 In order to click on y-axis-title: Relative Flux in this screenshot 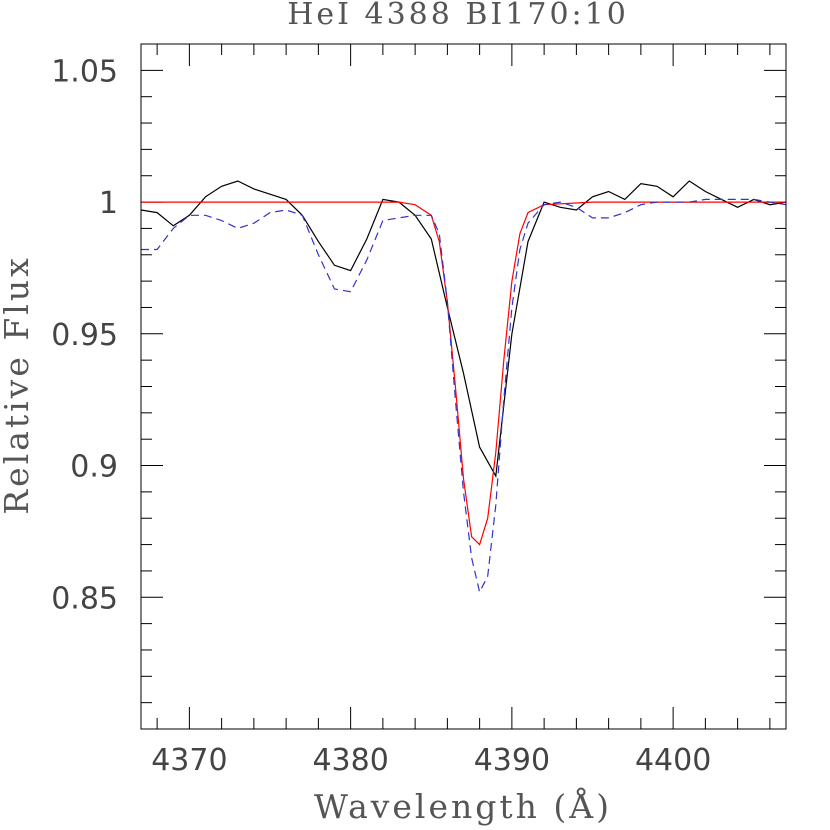, I will do `click(18, 384)`.